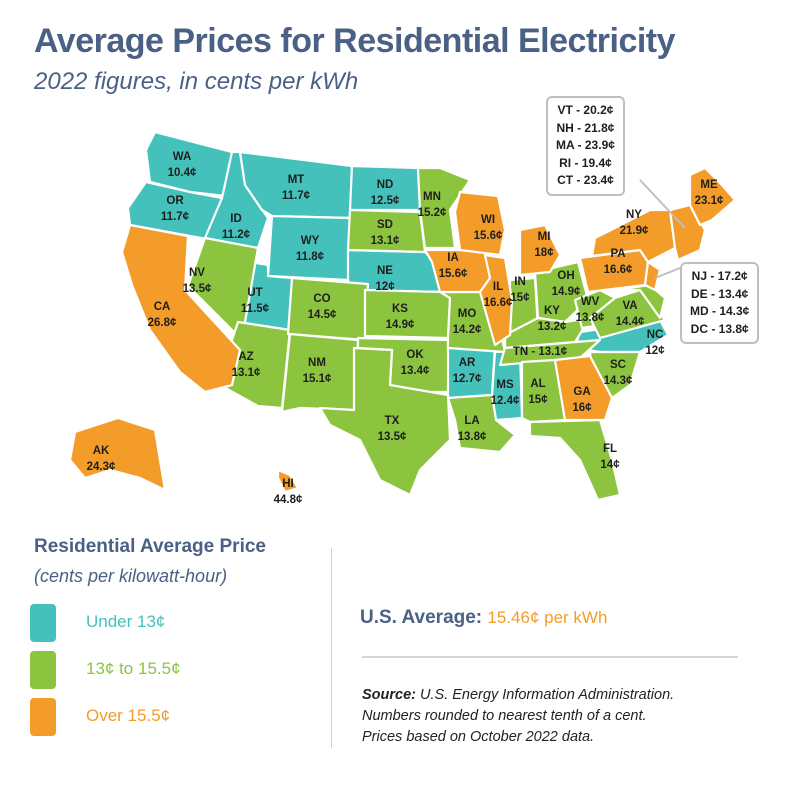 This screenshot has width=793, height=800. What do you see at coordinates (400, 309) in the screenshot?
I see `label-ks-abbr: KS` at bounding box center [400, 309].